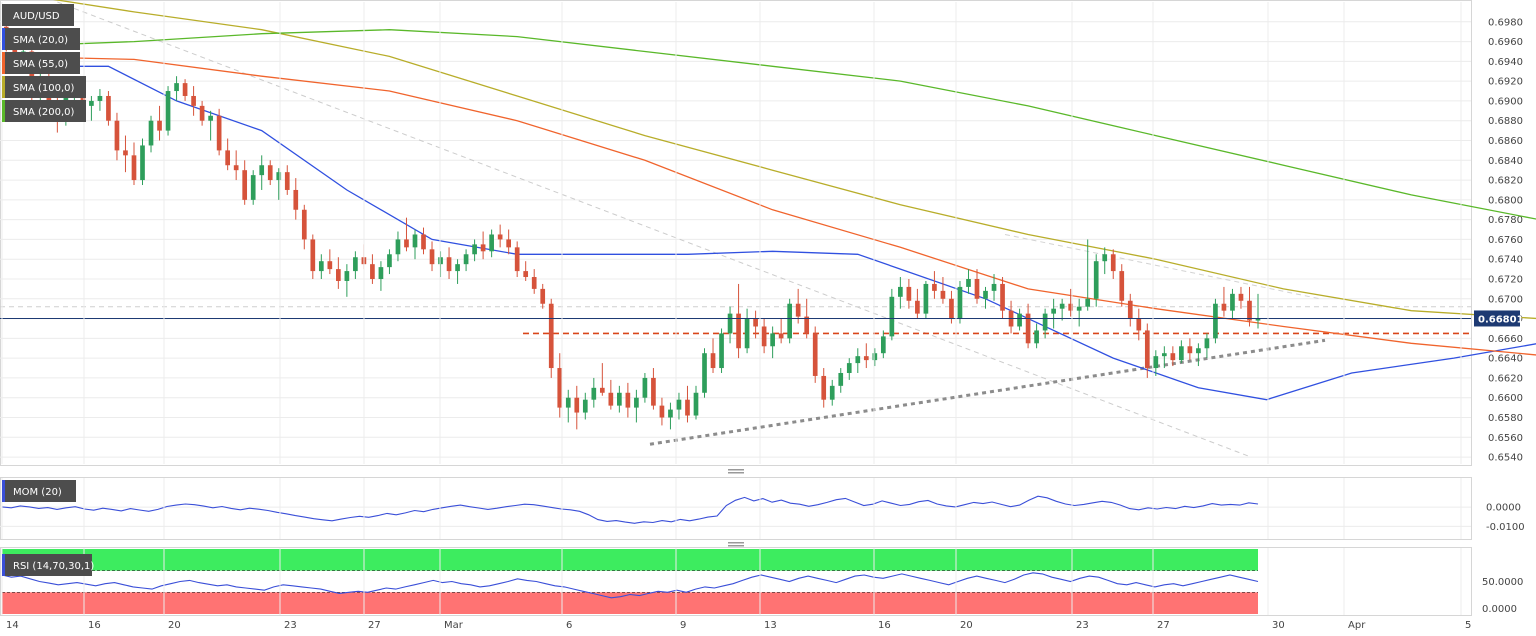 The width and height of the screenshot is (1536, 636). What do you see at coordinates (1501, 319) in the screenshot?
I see `current-price-badge-label: 0.66801` at bounding box center [1501, 319].